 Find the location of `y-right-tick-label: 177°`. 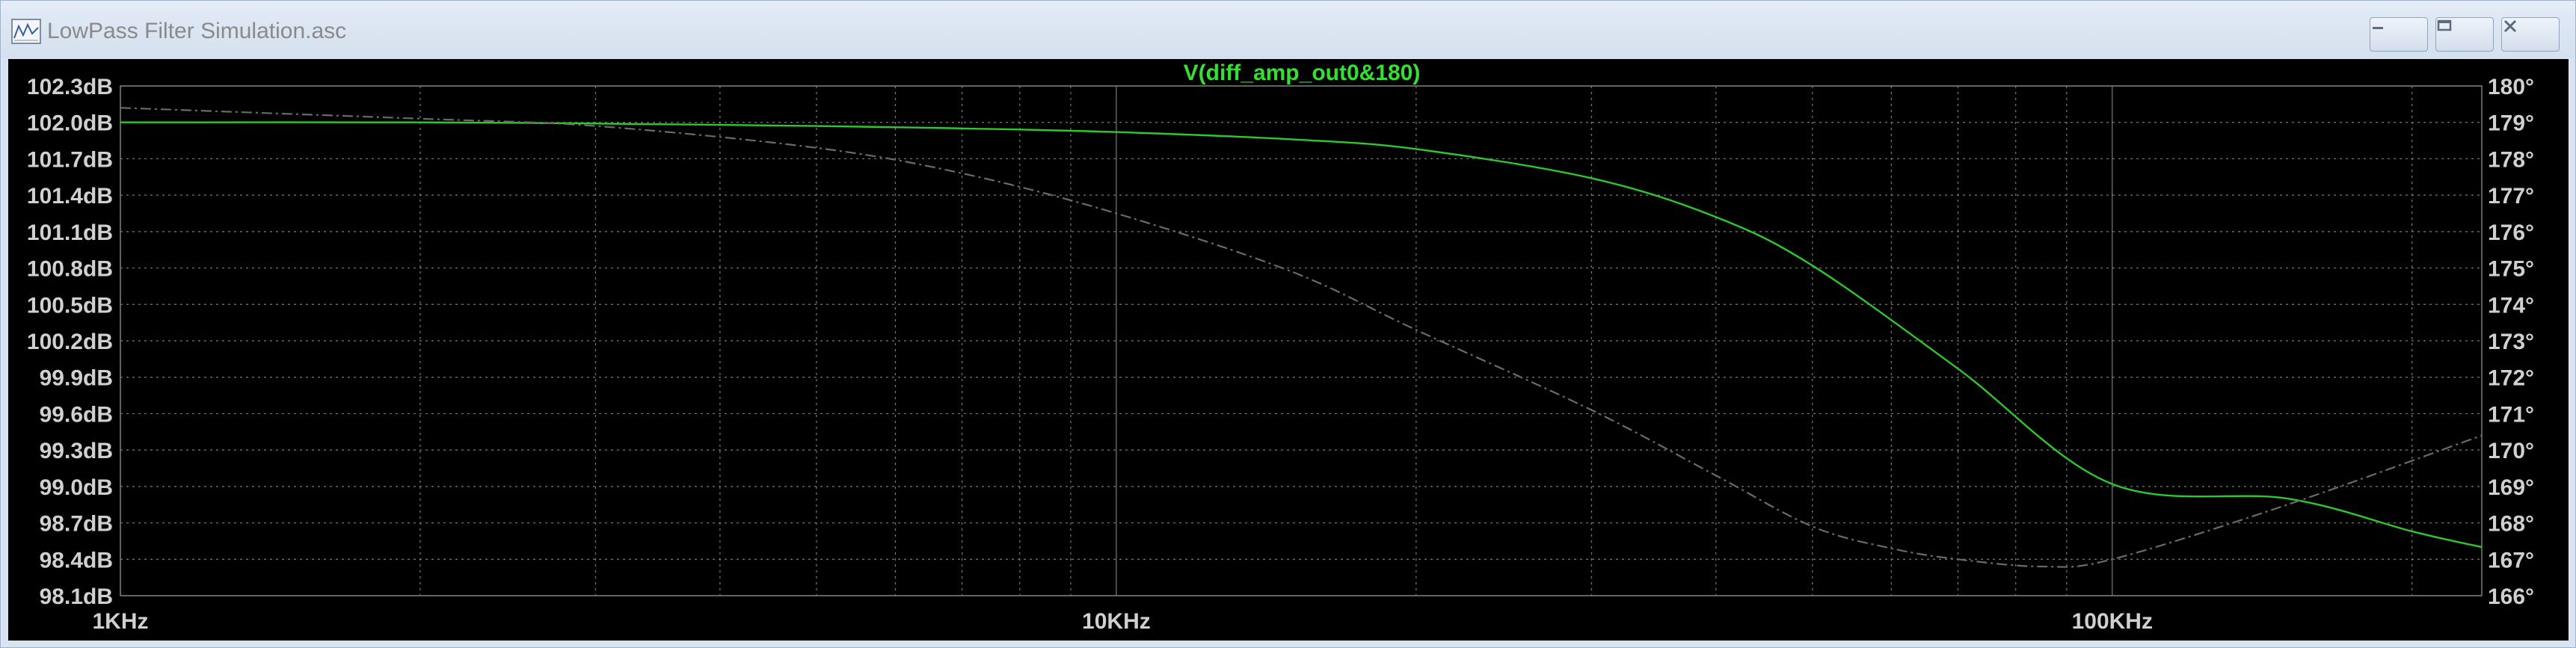

y-right-tick-label: 177° is located at coordinates (2511, 196).